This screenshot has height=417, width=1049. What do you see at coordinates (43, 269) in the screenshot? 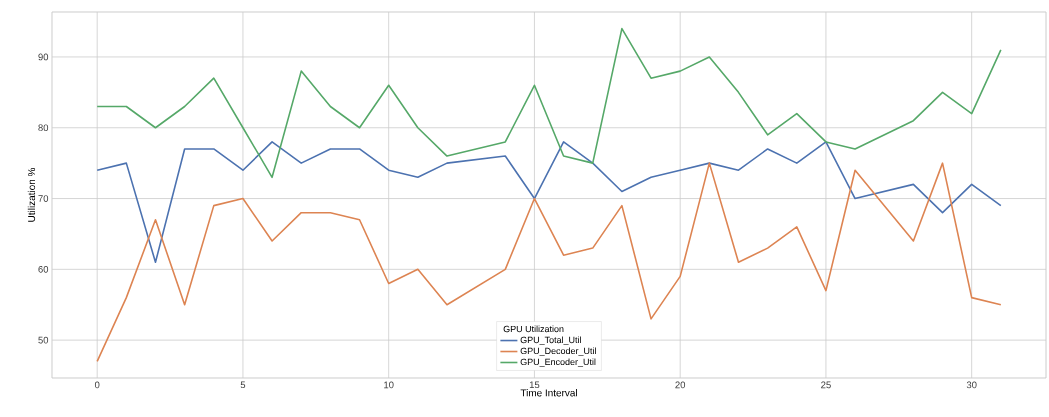
I see `y-tick-label: 60` at bounding box center [43, 269].